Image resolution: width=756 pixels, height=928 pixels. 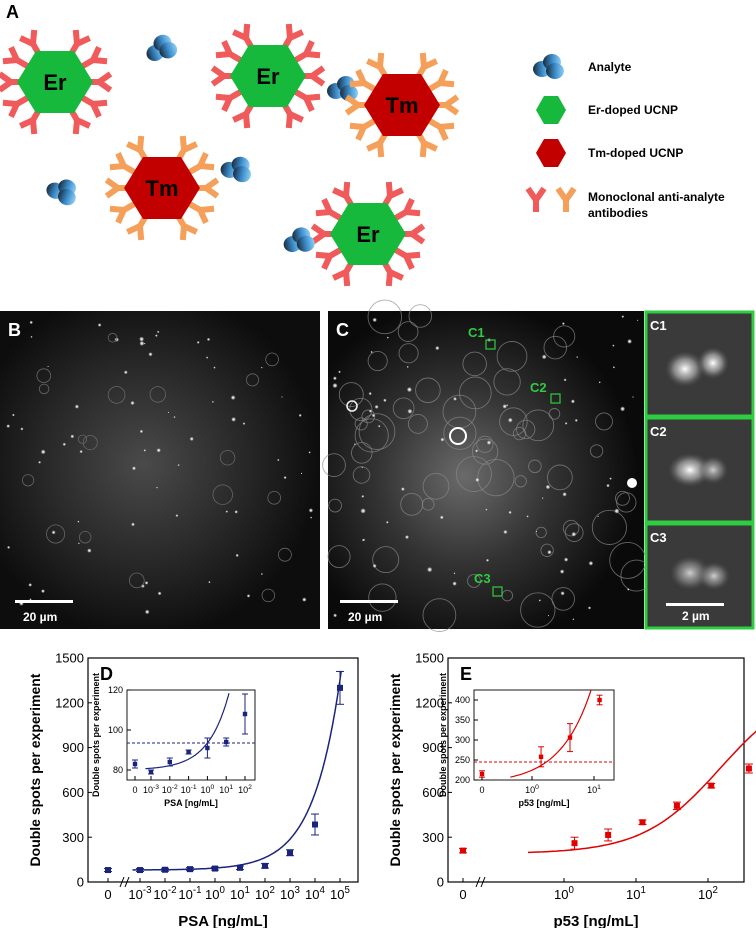 I want to click on hexagon-core, so click(x=55, y=82).